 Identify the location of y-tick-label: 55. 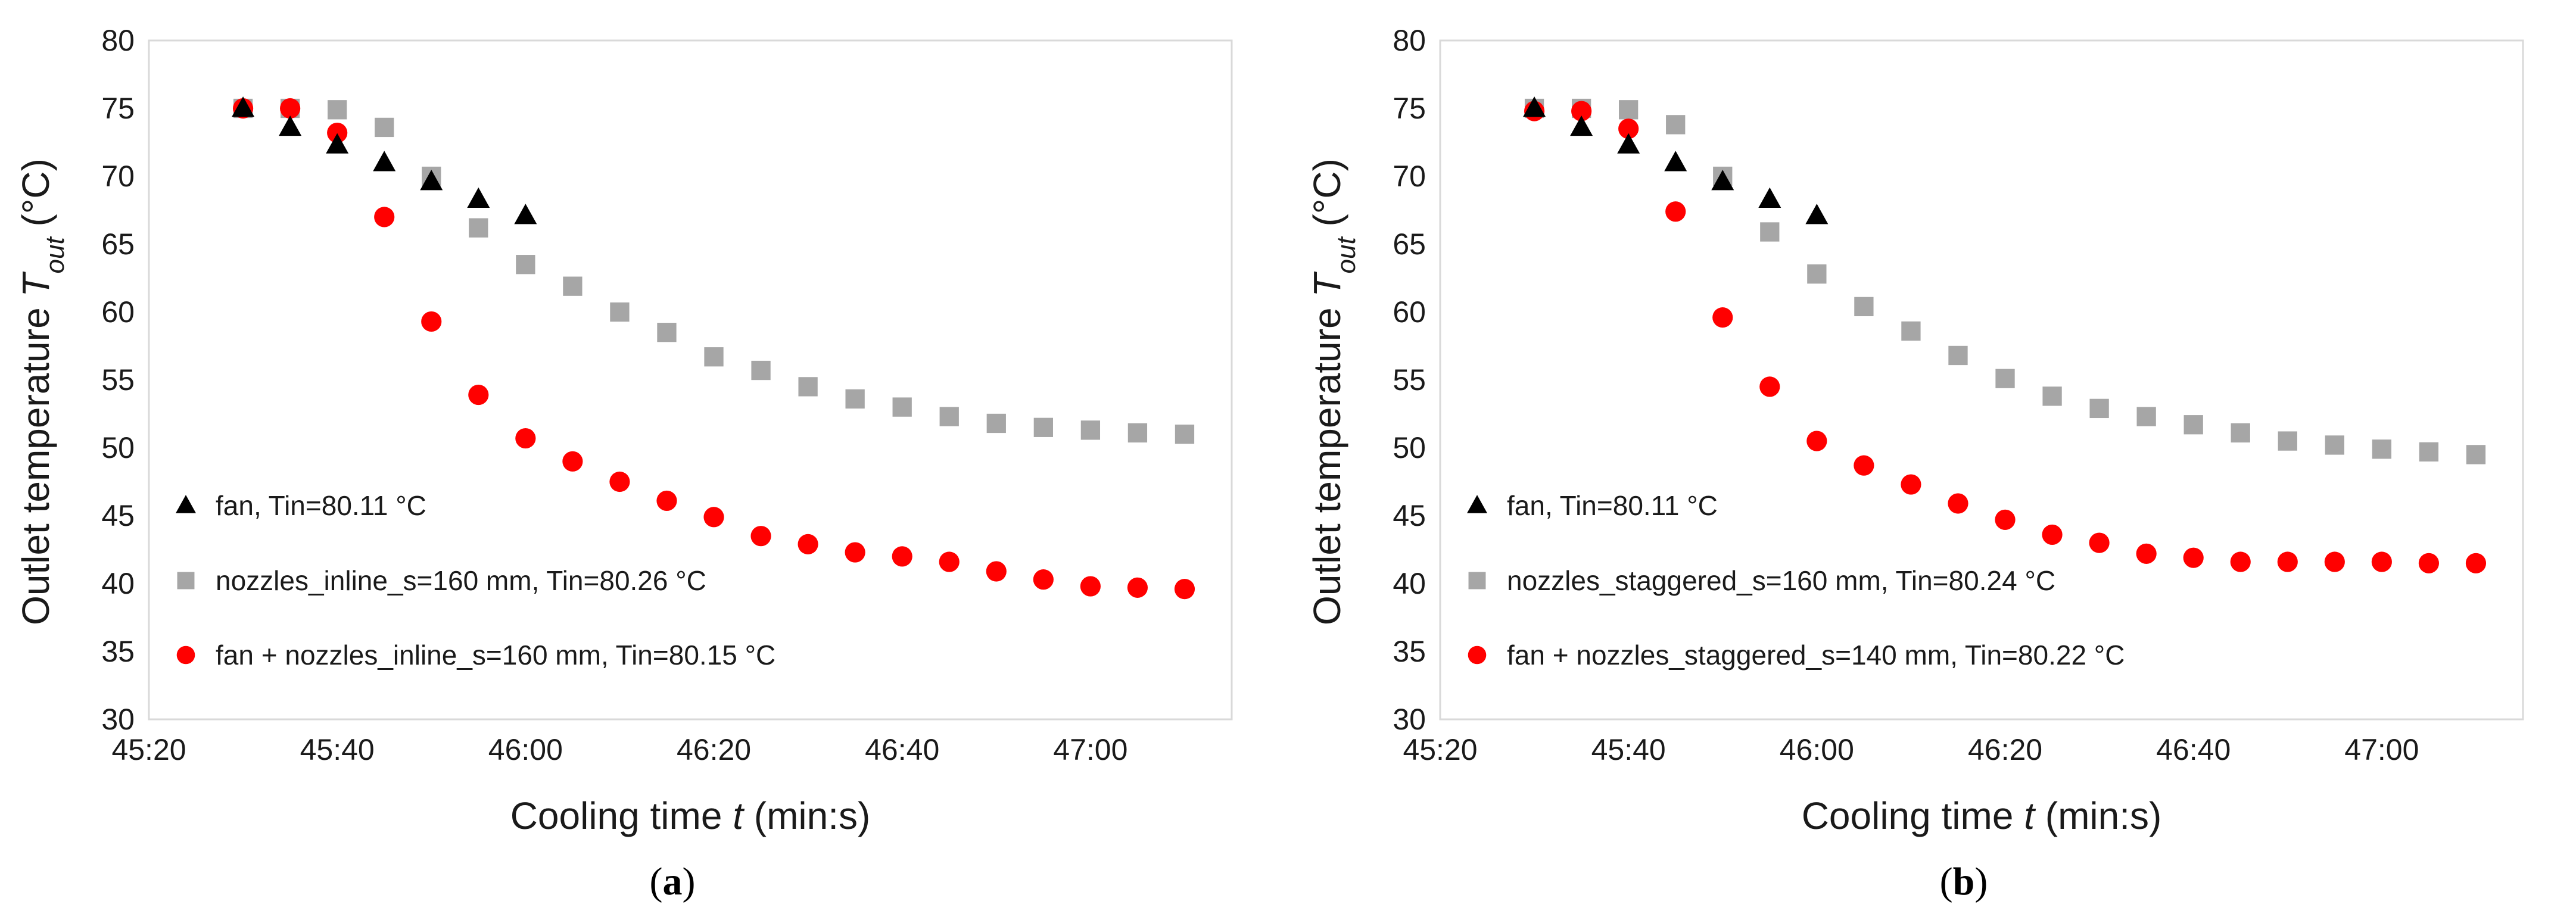
(118, 380).